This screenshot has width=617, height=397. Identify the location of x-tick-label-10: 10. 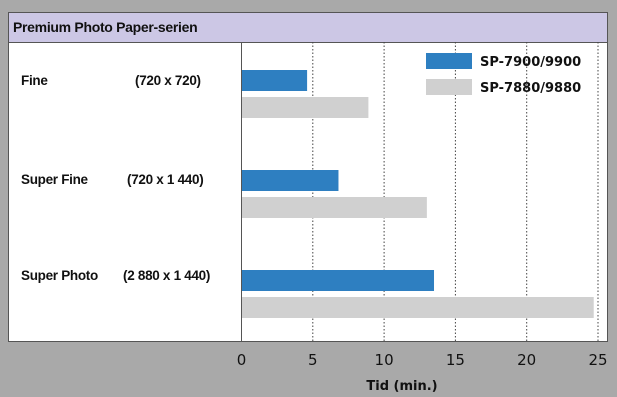
(384, 360).